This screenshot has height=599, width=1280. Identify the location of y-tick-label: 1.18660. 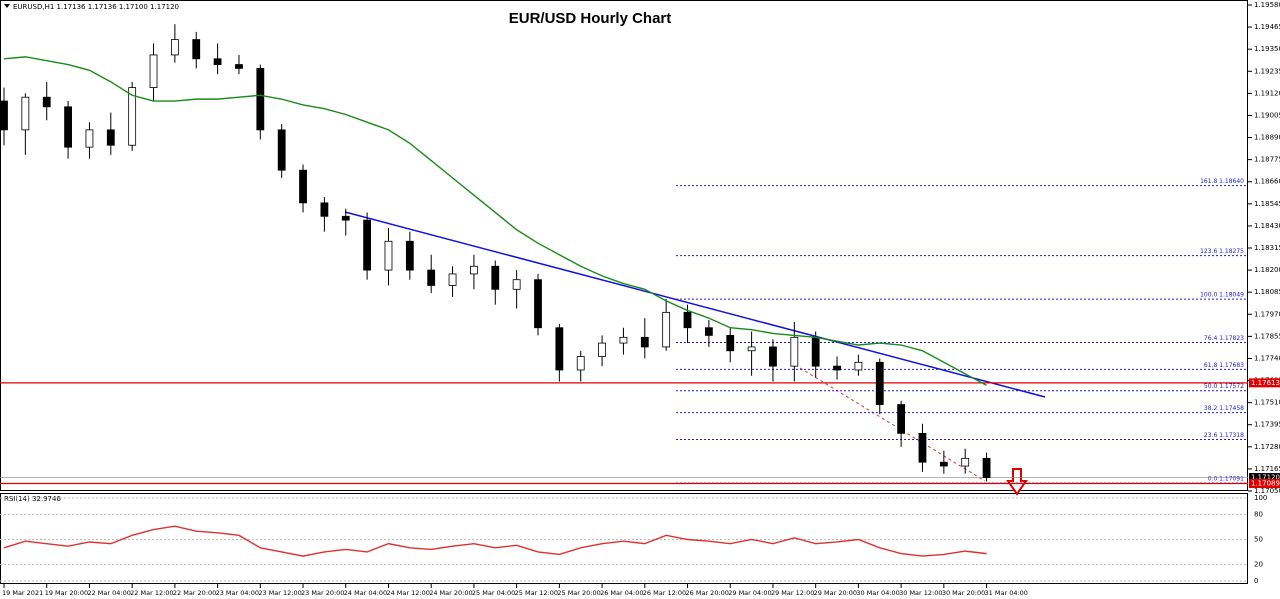
(1267, 182).